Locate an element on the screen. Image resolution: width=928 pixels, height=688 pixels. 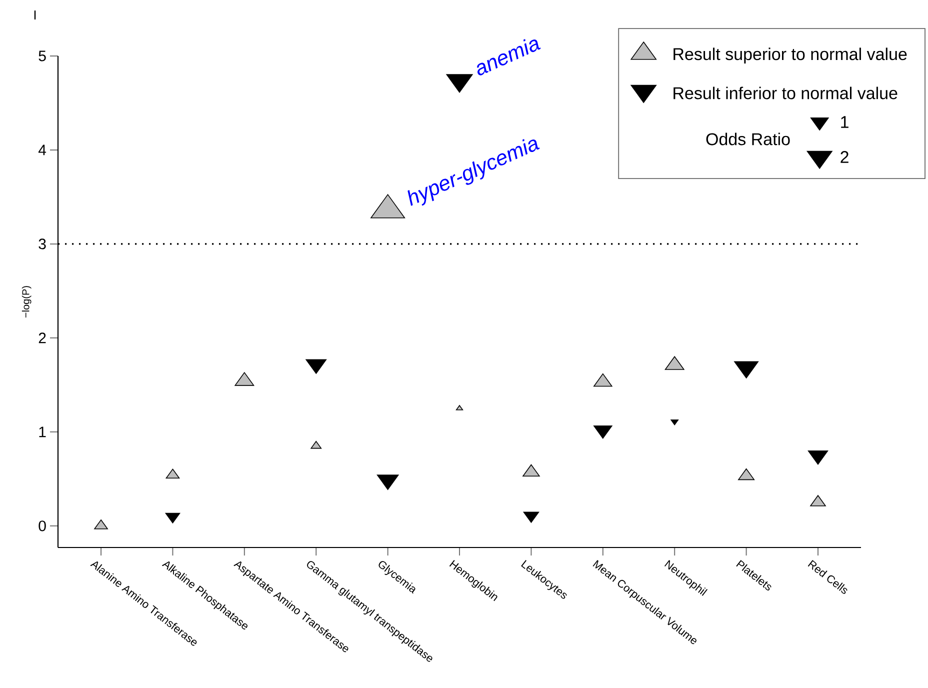
y-tick-label: 2 is located at coordinates (42, 338).